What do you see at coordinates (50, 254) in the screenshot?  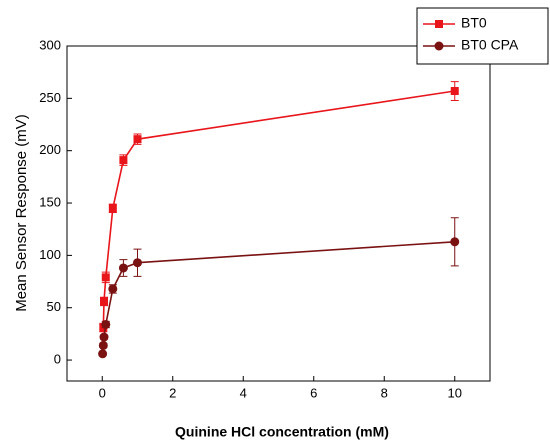 I see `y-tick-label: 100` at bounding box center [50, 254].